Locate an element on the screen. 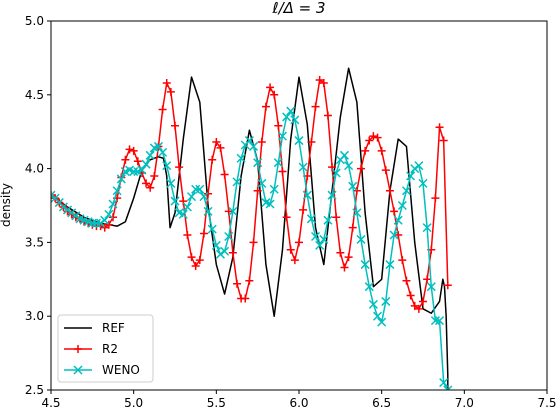 The height and width of the screenshot is (411, 556). legend-label-ref: REF is located at coordinates (113, 328).